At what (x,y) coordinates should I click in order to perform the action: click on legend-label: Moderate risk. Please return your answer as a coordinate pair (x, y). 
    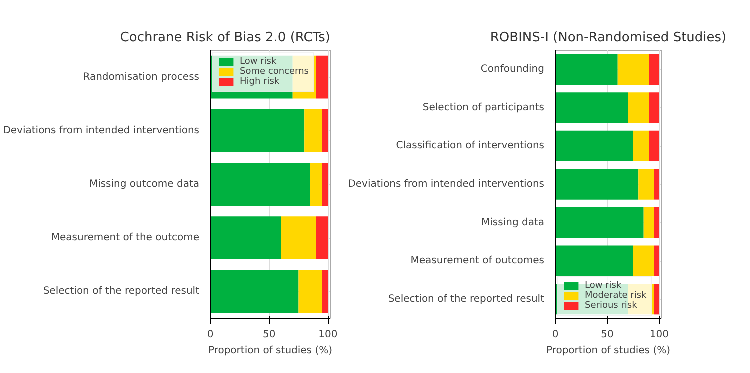
    Looking at the image, I should click on (616, 296).